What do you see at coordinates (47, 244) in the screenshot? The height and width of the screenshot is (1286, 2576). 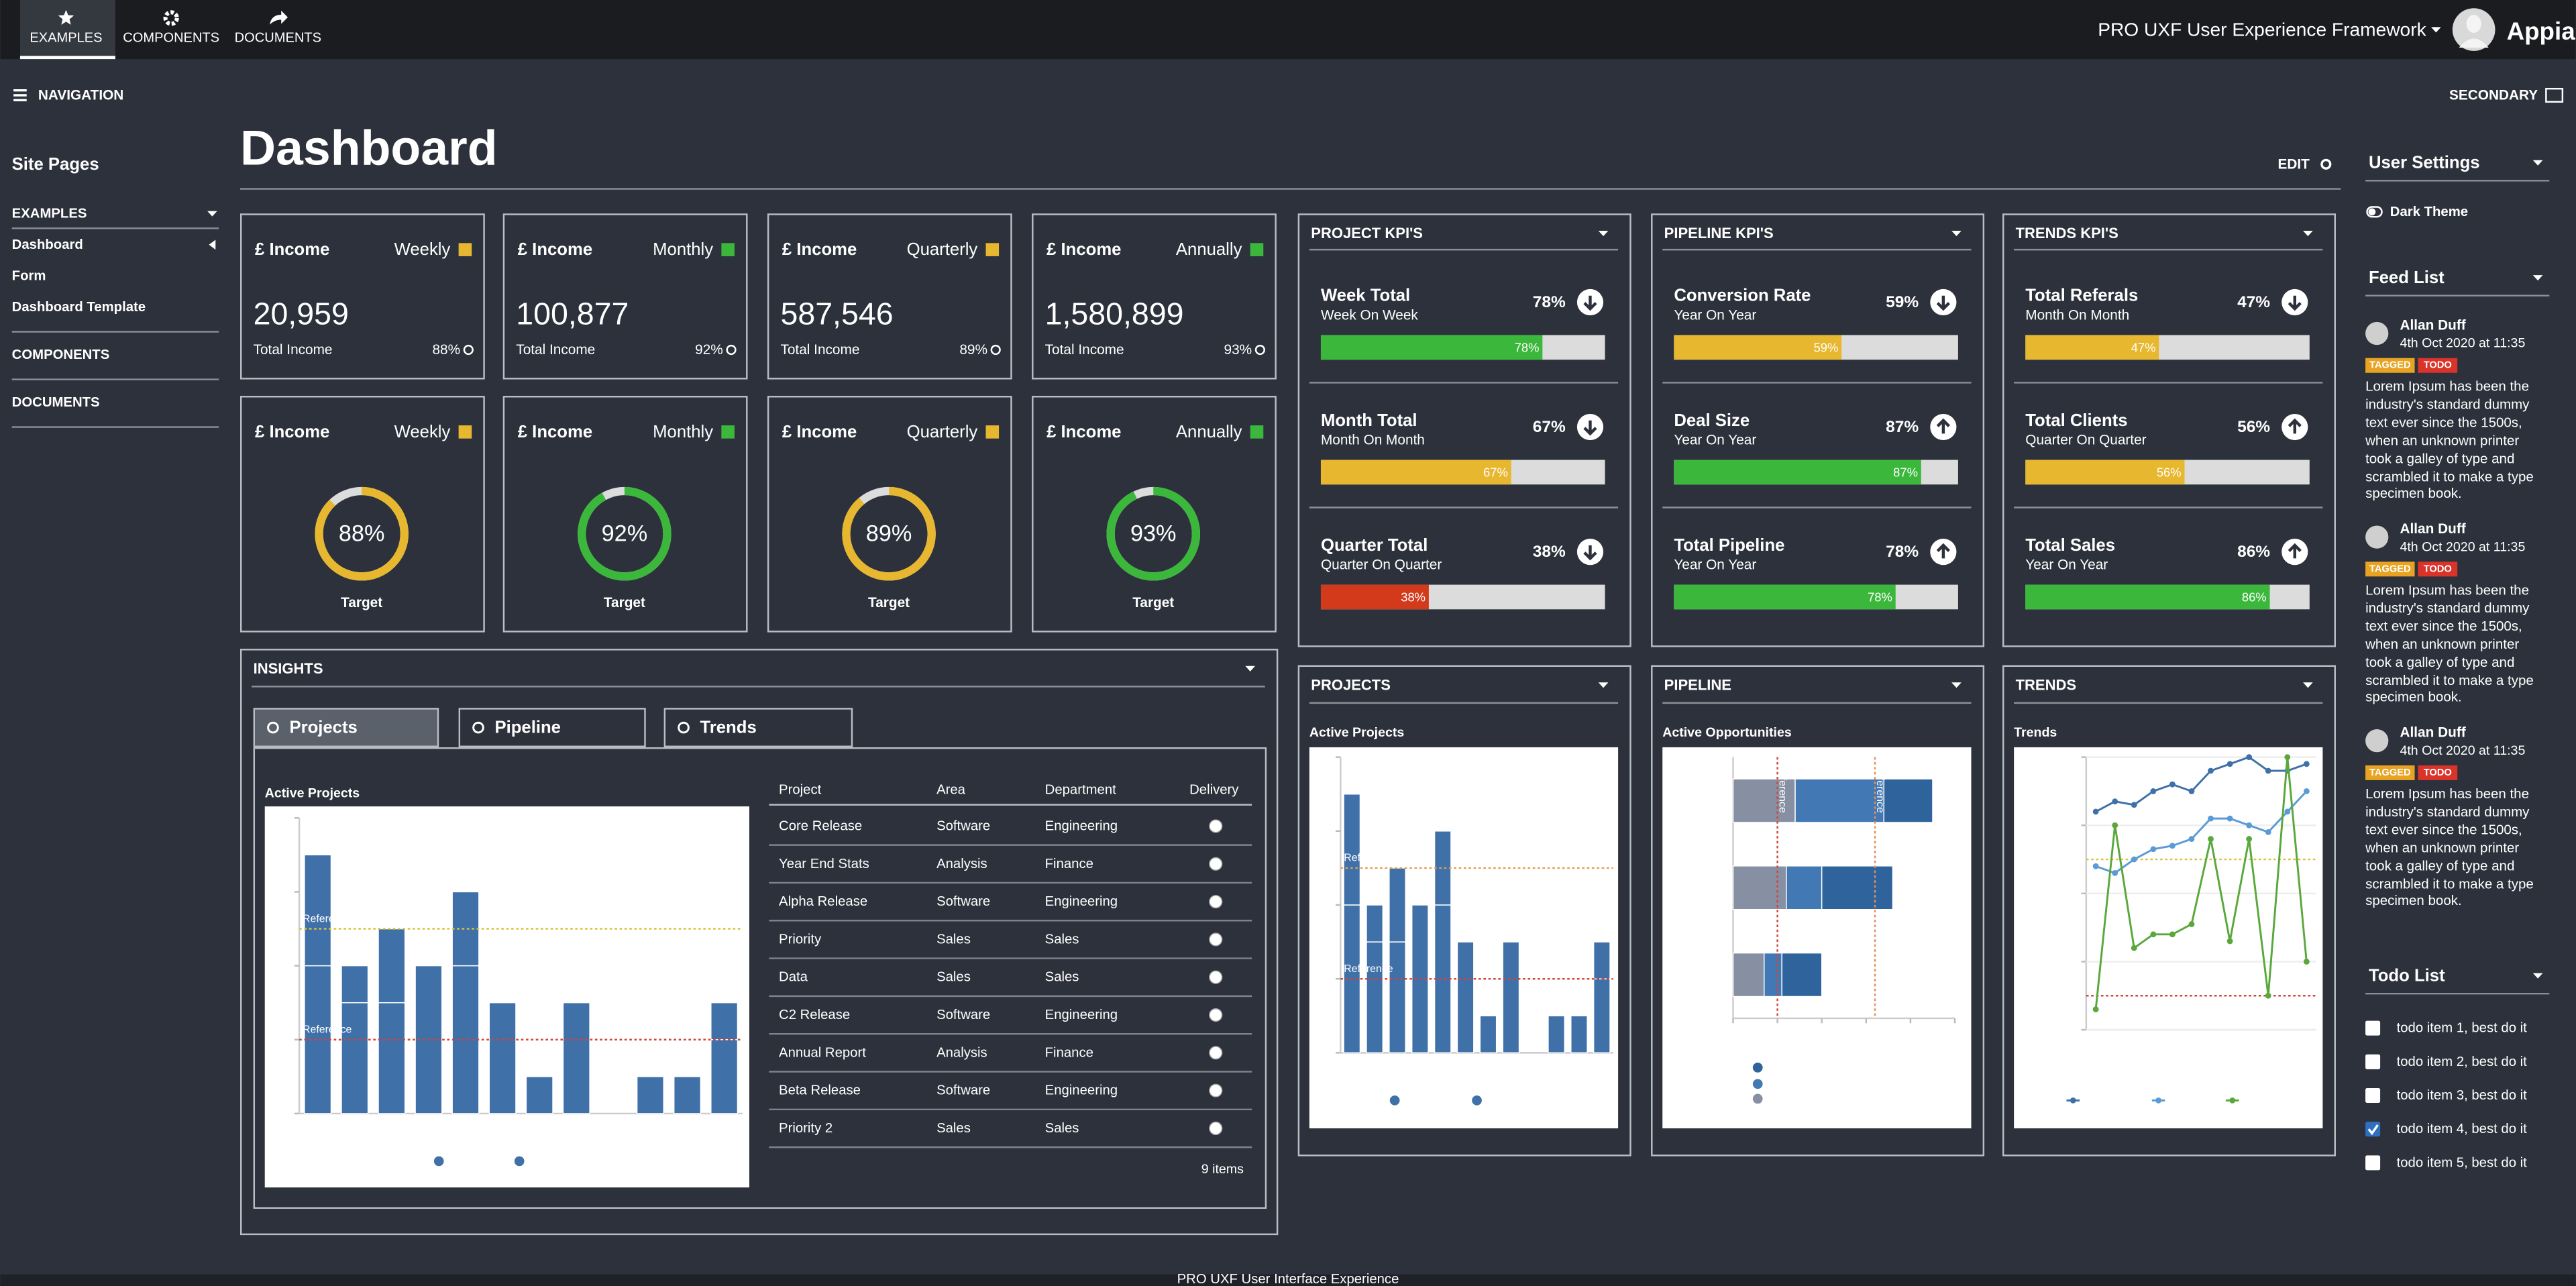 I see `sidebar-link: Dashboard` at bounding box center [47, 244].